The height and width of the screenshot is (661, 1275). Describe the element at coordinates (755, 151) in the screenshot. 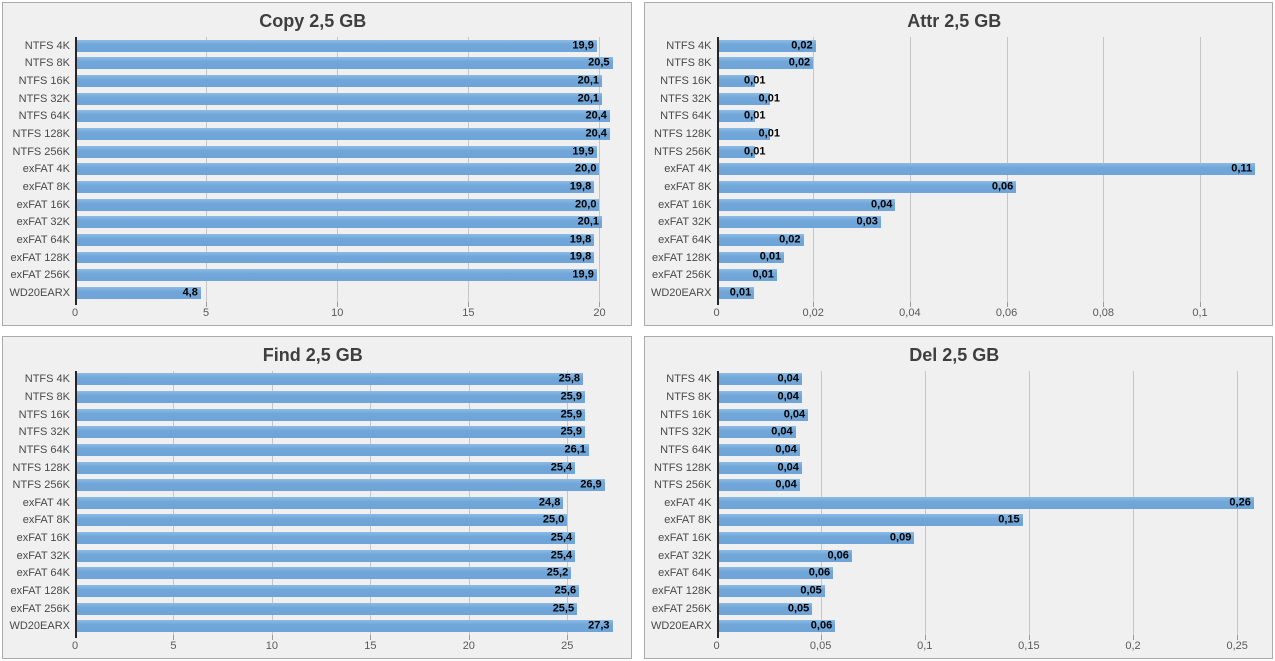

I see `bar-value-label: 0,01` at that location.